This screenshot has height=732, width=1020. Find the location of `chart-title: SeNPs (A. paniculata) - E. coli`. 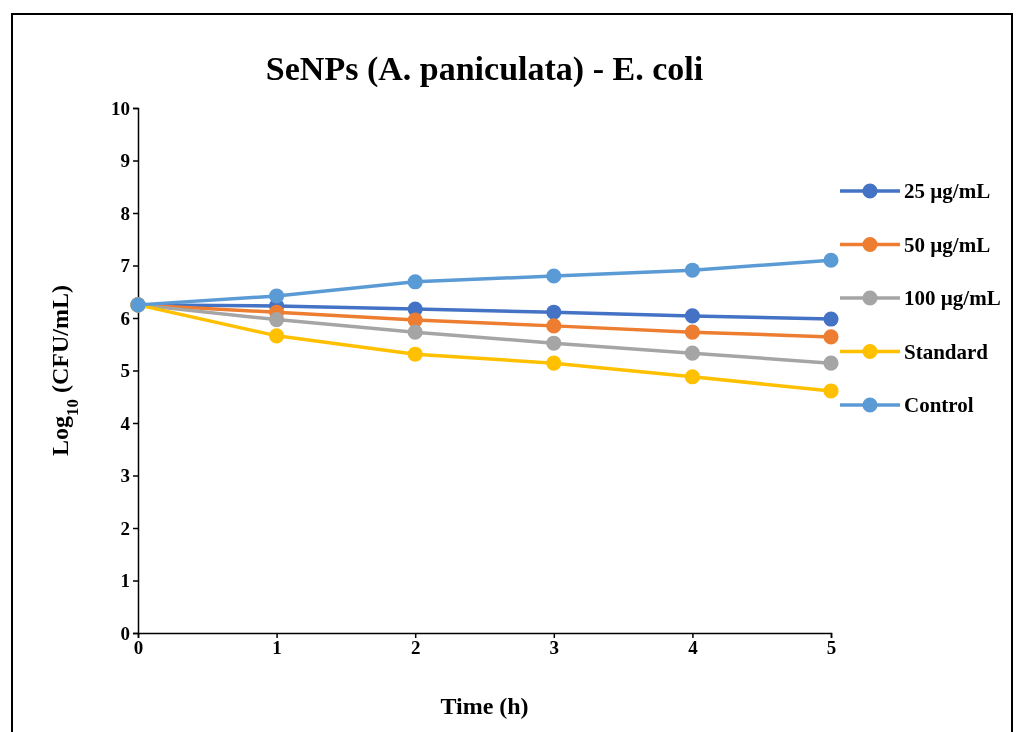

chart-title: SeNPs (A. paniculata) - E. coli is located at coordinates (484, 69).